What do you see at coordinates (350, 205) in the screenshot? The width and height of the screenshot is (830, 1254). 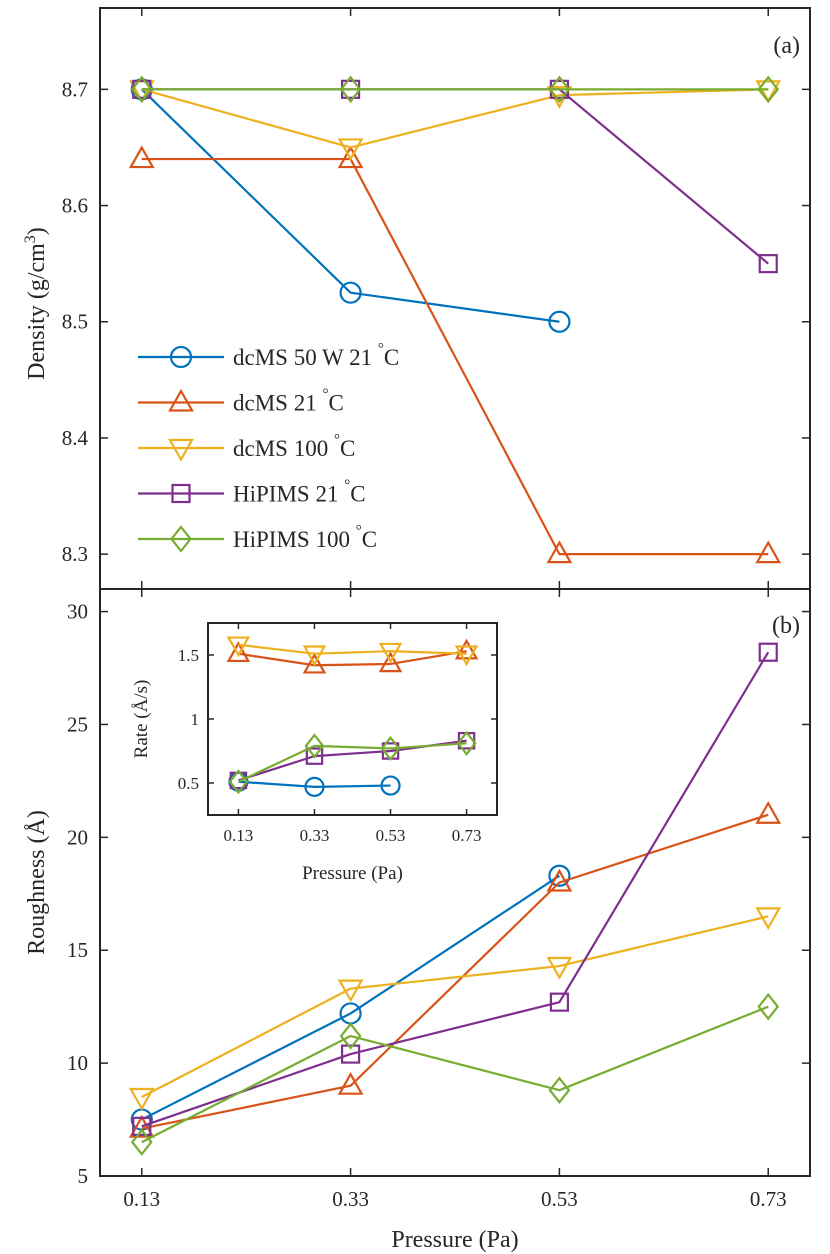 I see `panel-a-series-dcms-50-w-21-c-line` at bounding box center [350, 205].